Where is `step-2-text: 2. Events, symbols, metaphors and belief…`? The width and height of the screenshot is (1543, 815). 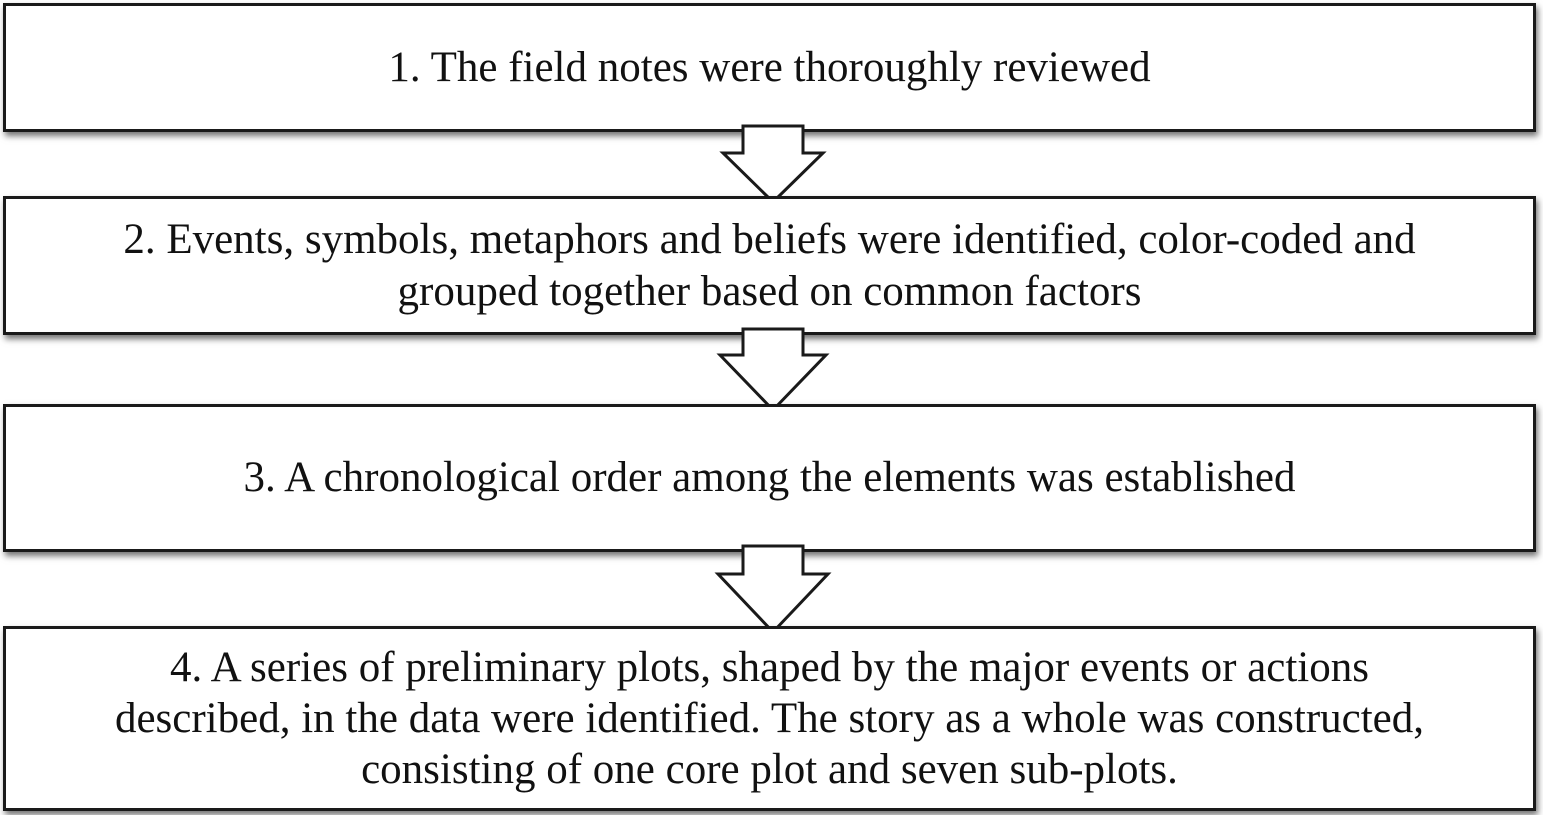 step-2-text: 2. Events, symbols, metaphors and belief… is located at coordinates (769, 265).